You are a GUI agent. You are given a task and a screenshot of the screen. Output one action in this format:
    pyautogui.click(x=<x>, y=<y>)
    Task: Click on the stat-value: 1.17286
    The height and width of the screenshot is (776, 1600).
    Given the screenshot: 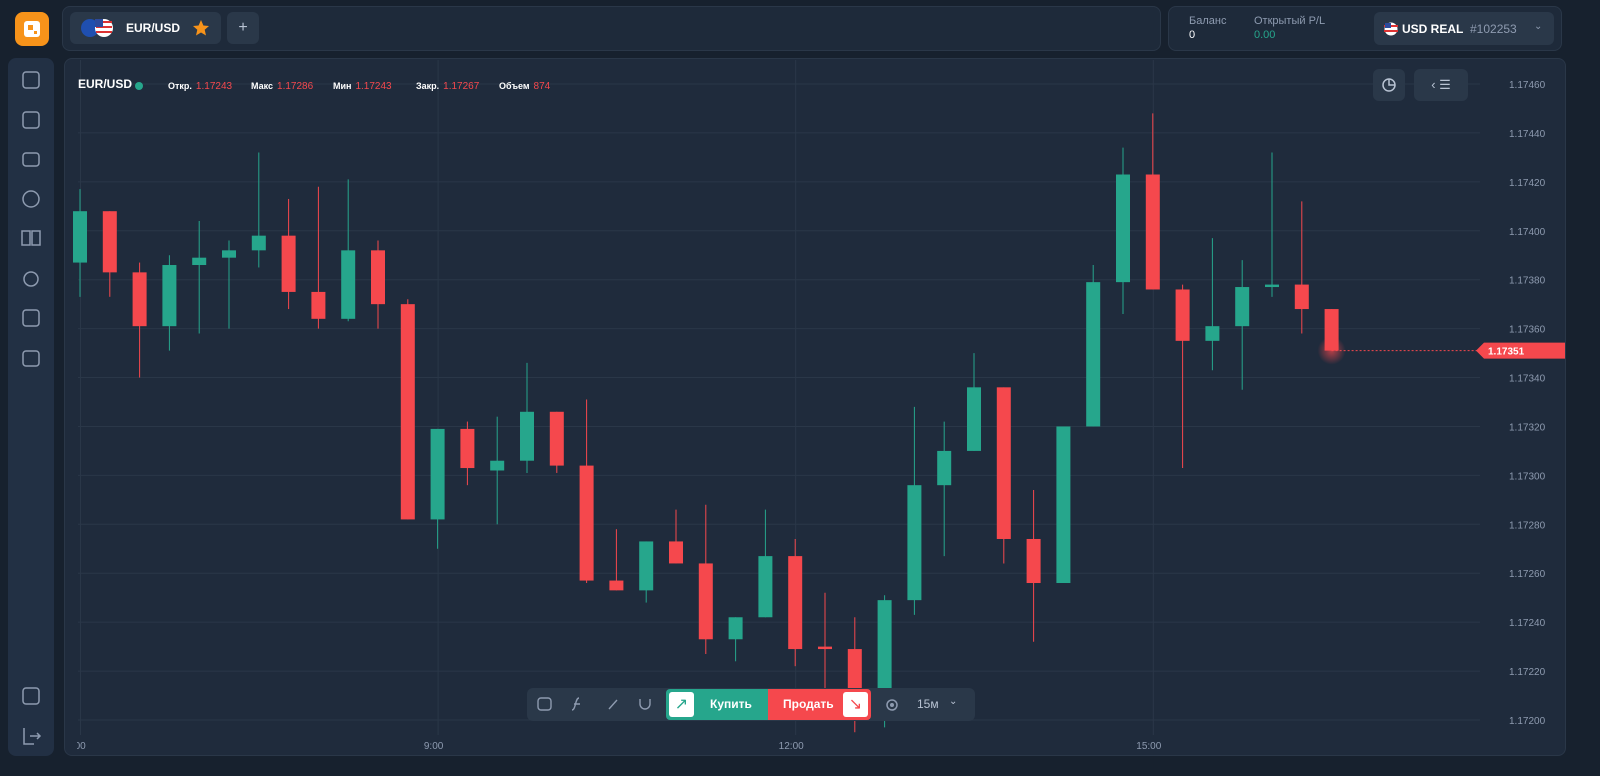 What is the action you would take?
    pyautogui.click(x=295, y=86)
    